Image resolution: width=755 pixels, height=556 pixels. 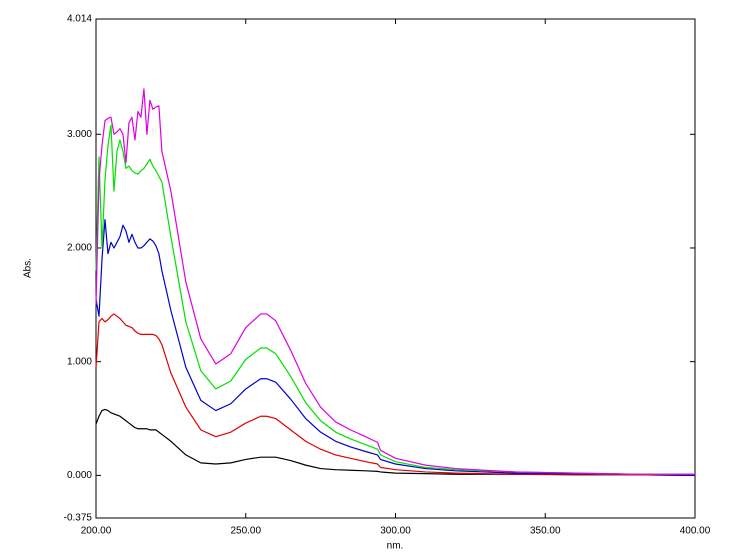 What do you see at coordinates (79, 361) in the screenshot?
I see `y-tick-label: 1.000` at bounding box center [79, 361].